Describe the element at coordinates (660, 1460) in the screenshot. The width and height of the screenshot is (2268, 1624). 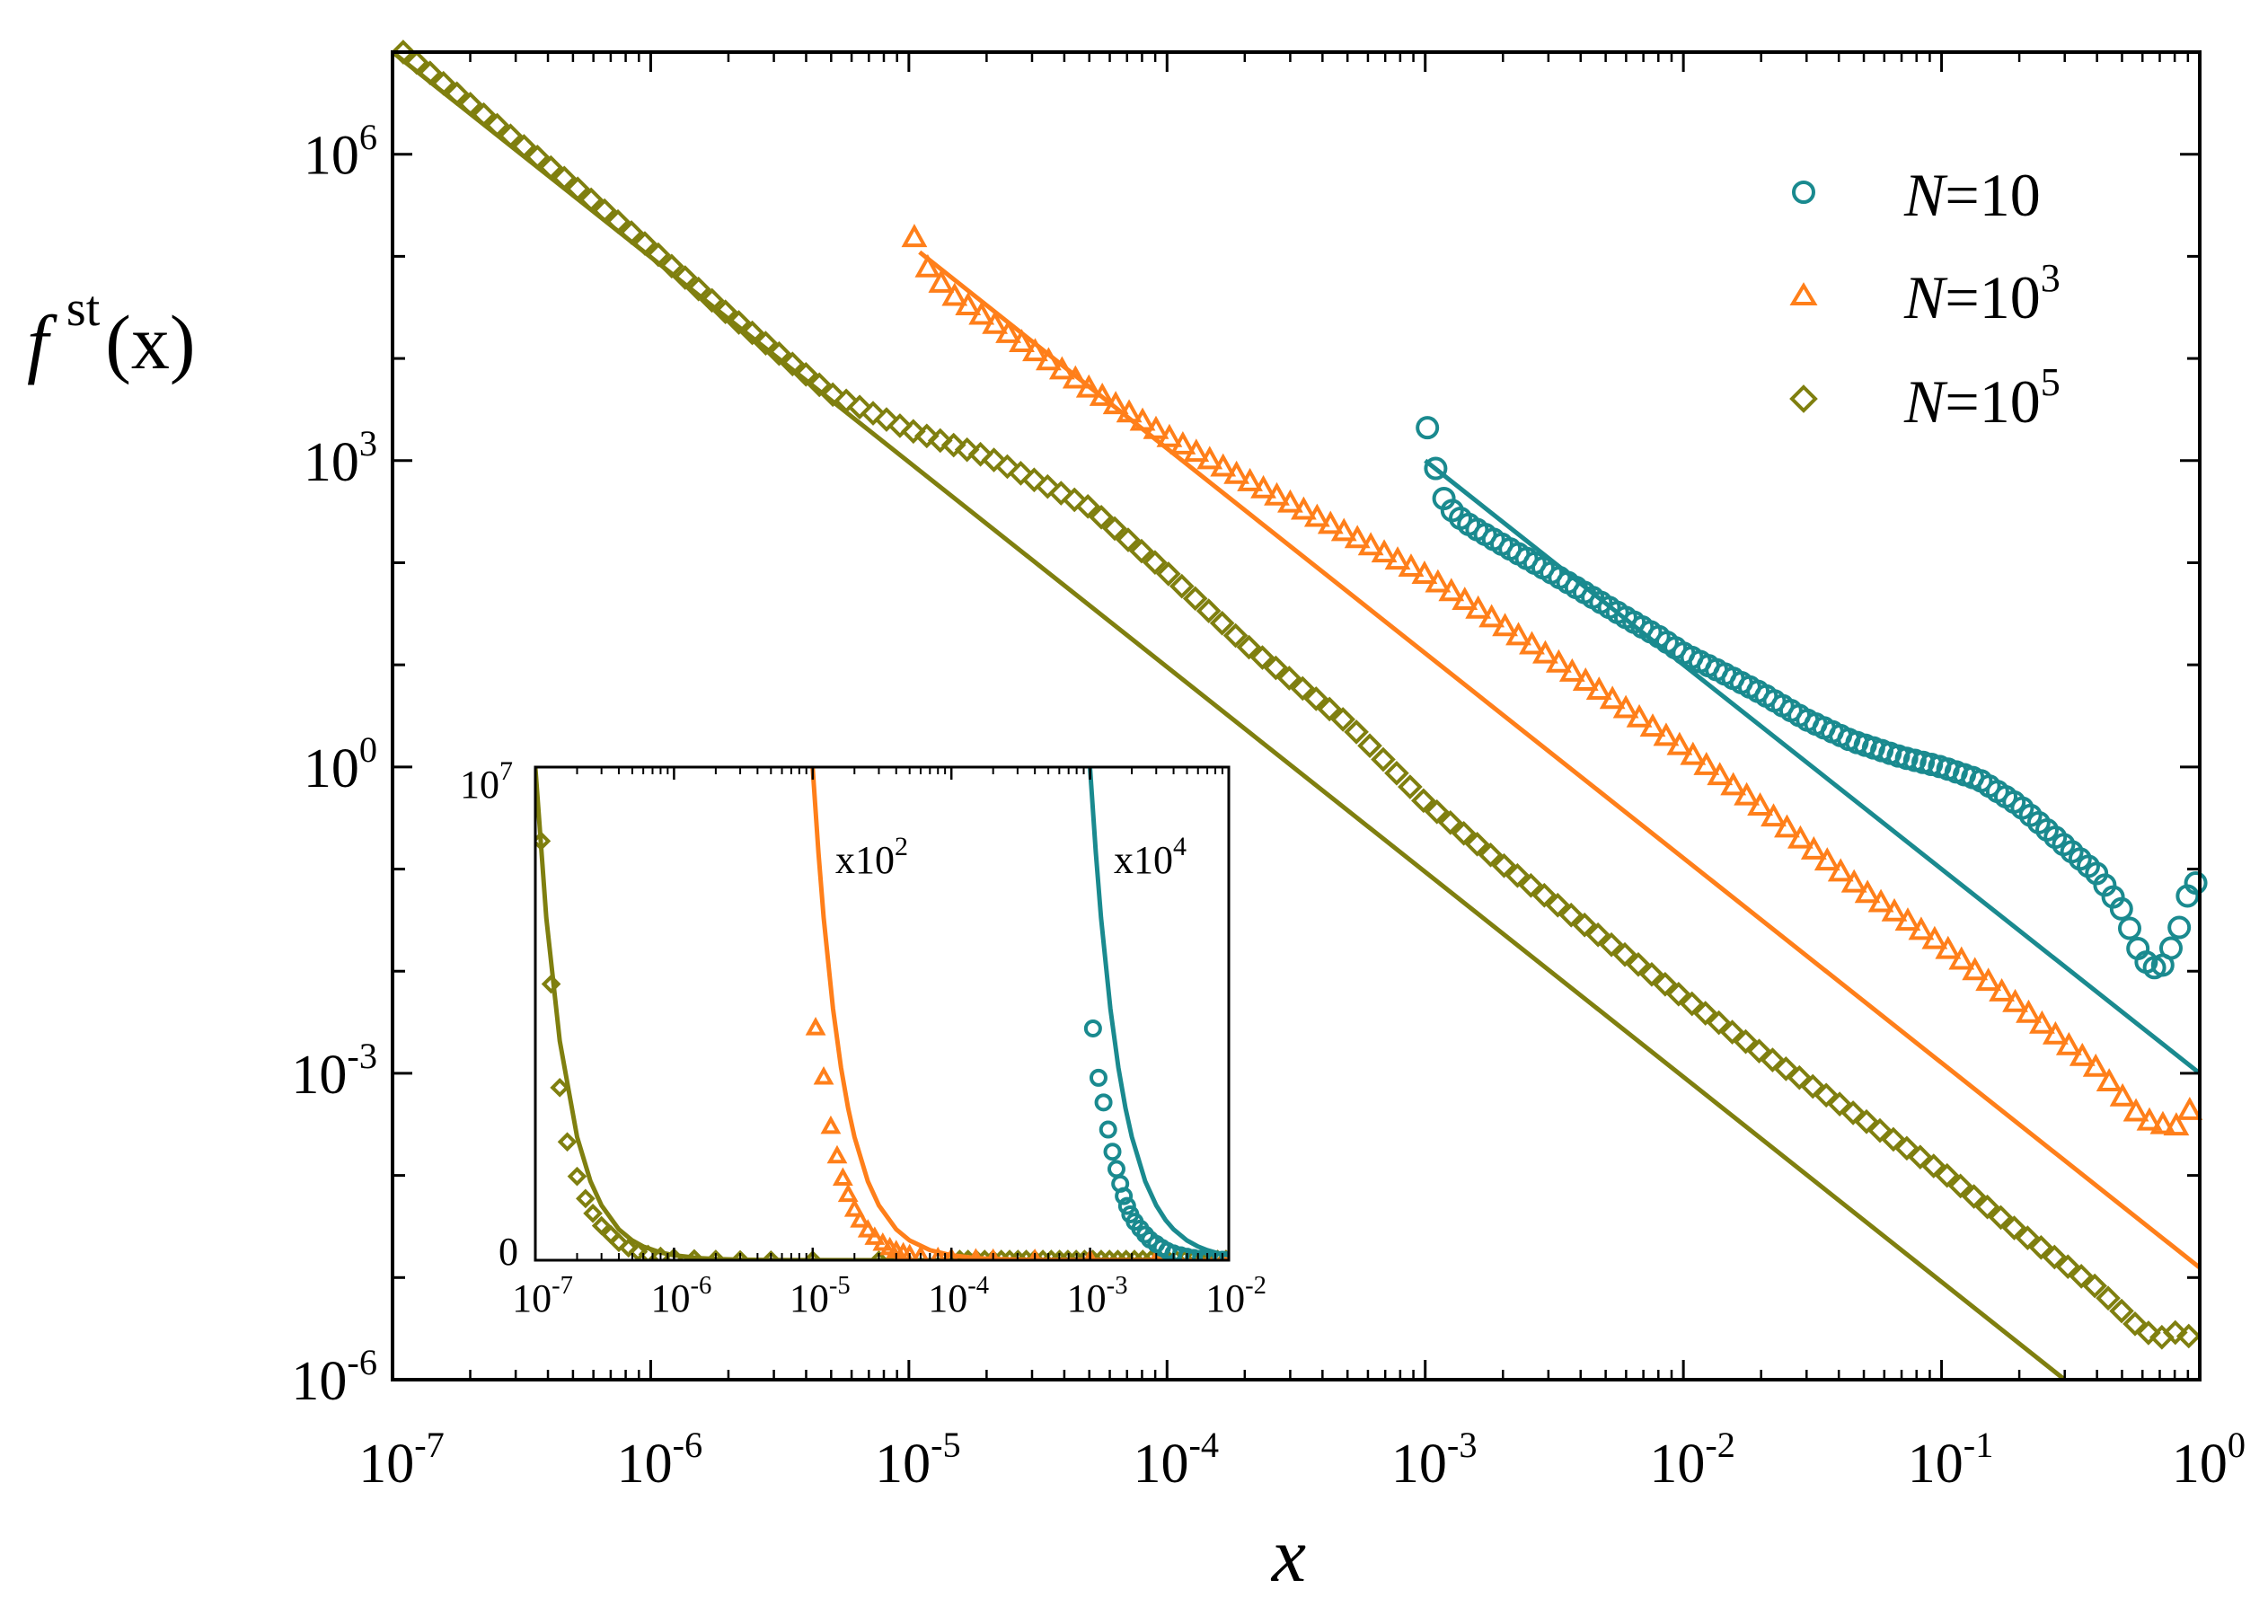
I see `x-tick-label: 10⁻⁶` at that location.